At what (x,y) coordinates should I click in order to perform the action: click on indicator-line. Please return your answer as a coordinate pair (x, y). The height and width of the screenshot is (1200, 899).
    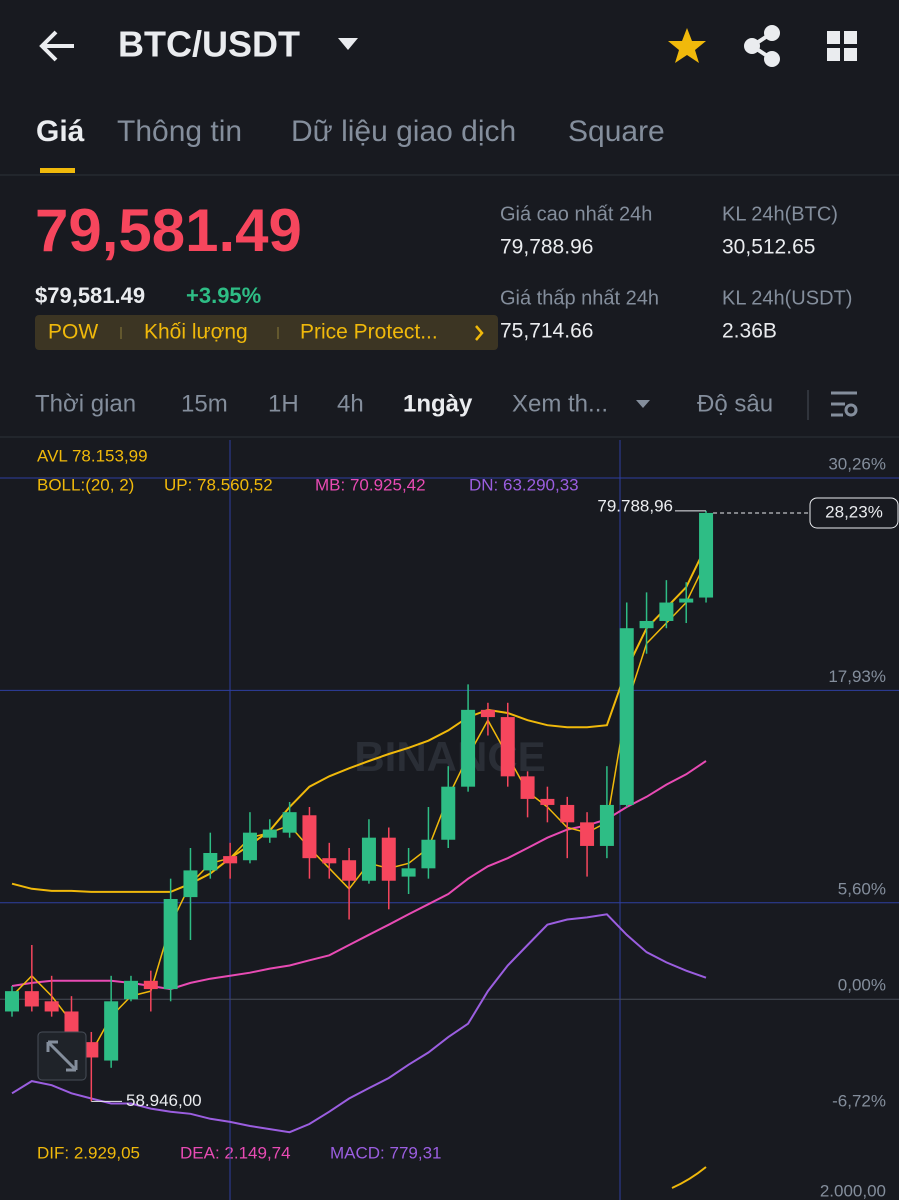
    Looking at the image, I should click on (359, 1023).